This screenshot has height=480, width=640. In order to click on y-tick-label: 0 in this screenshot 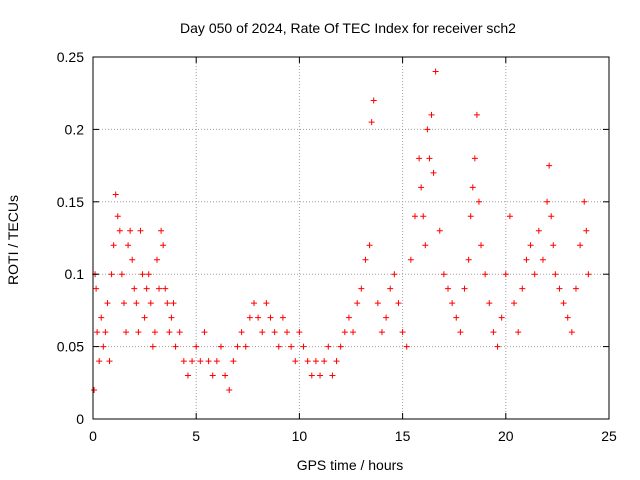, I will do `click(80, 419)`.